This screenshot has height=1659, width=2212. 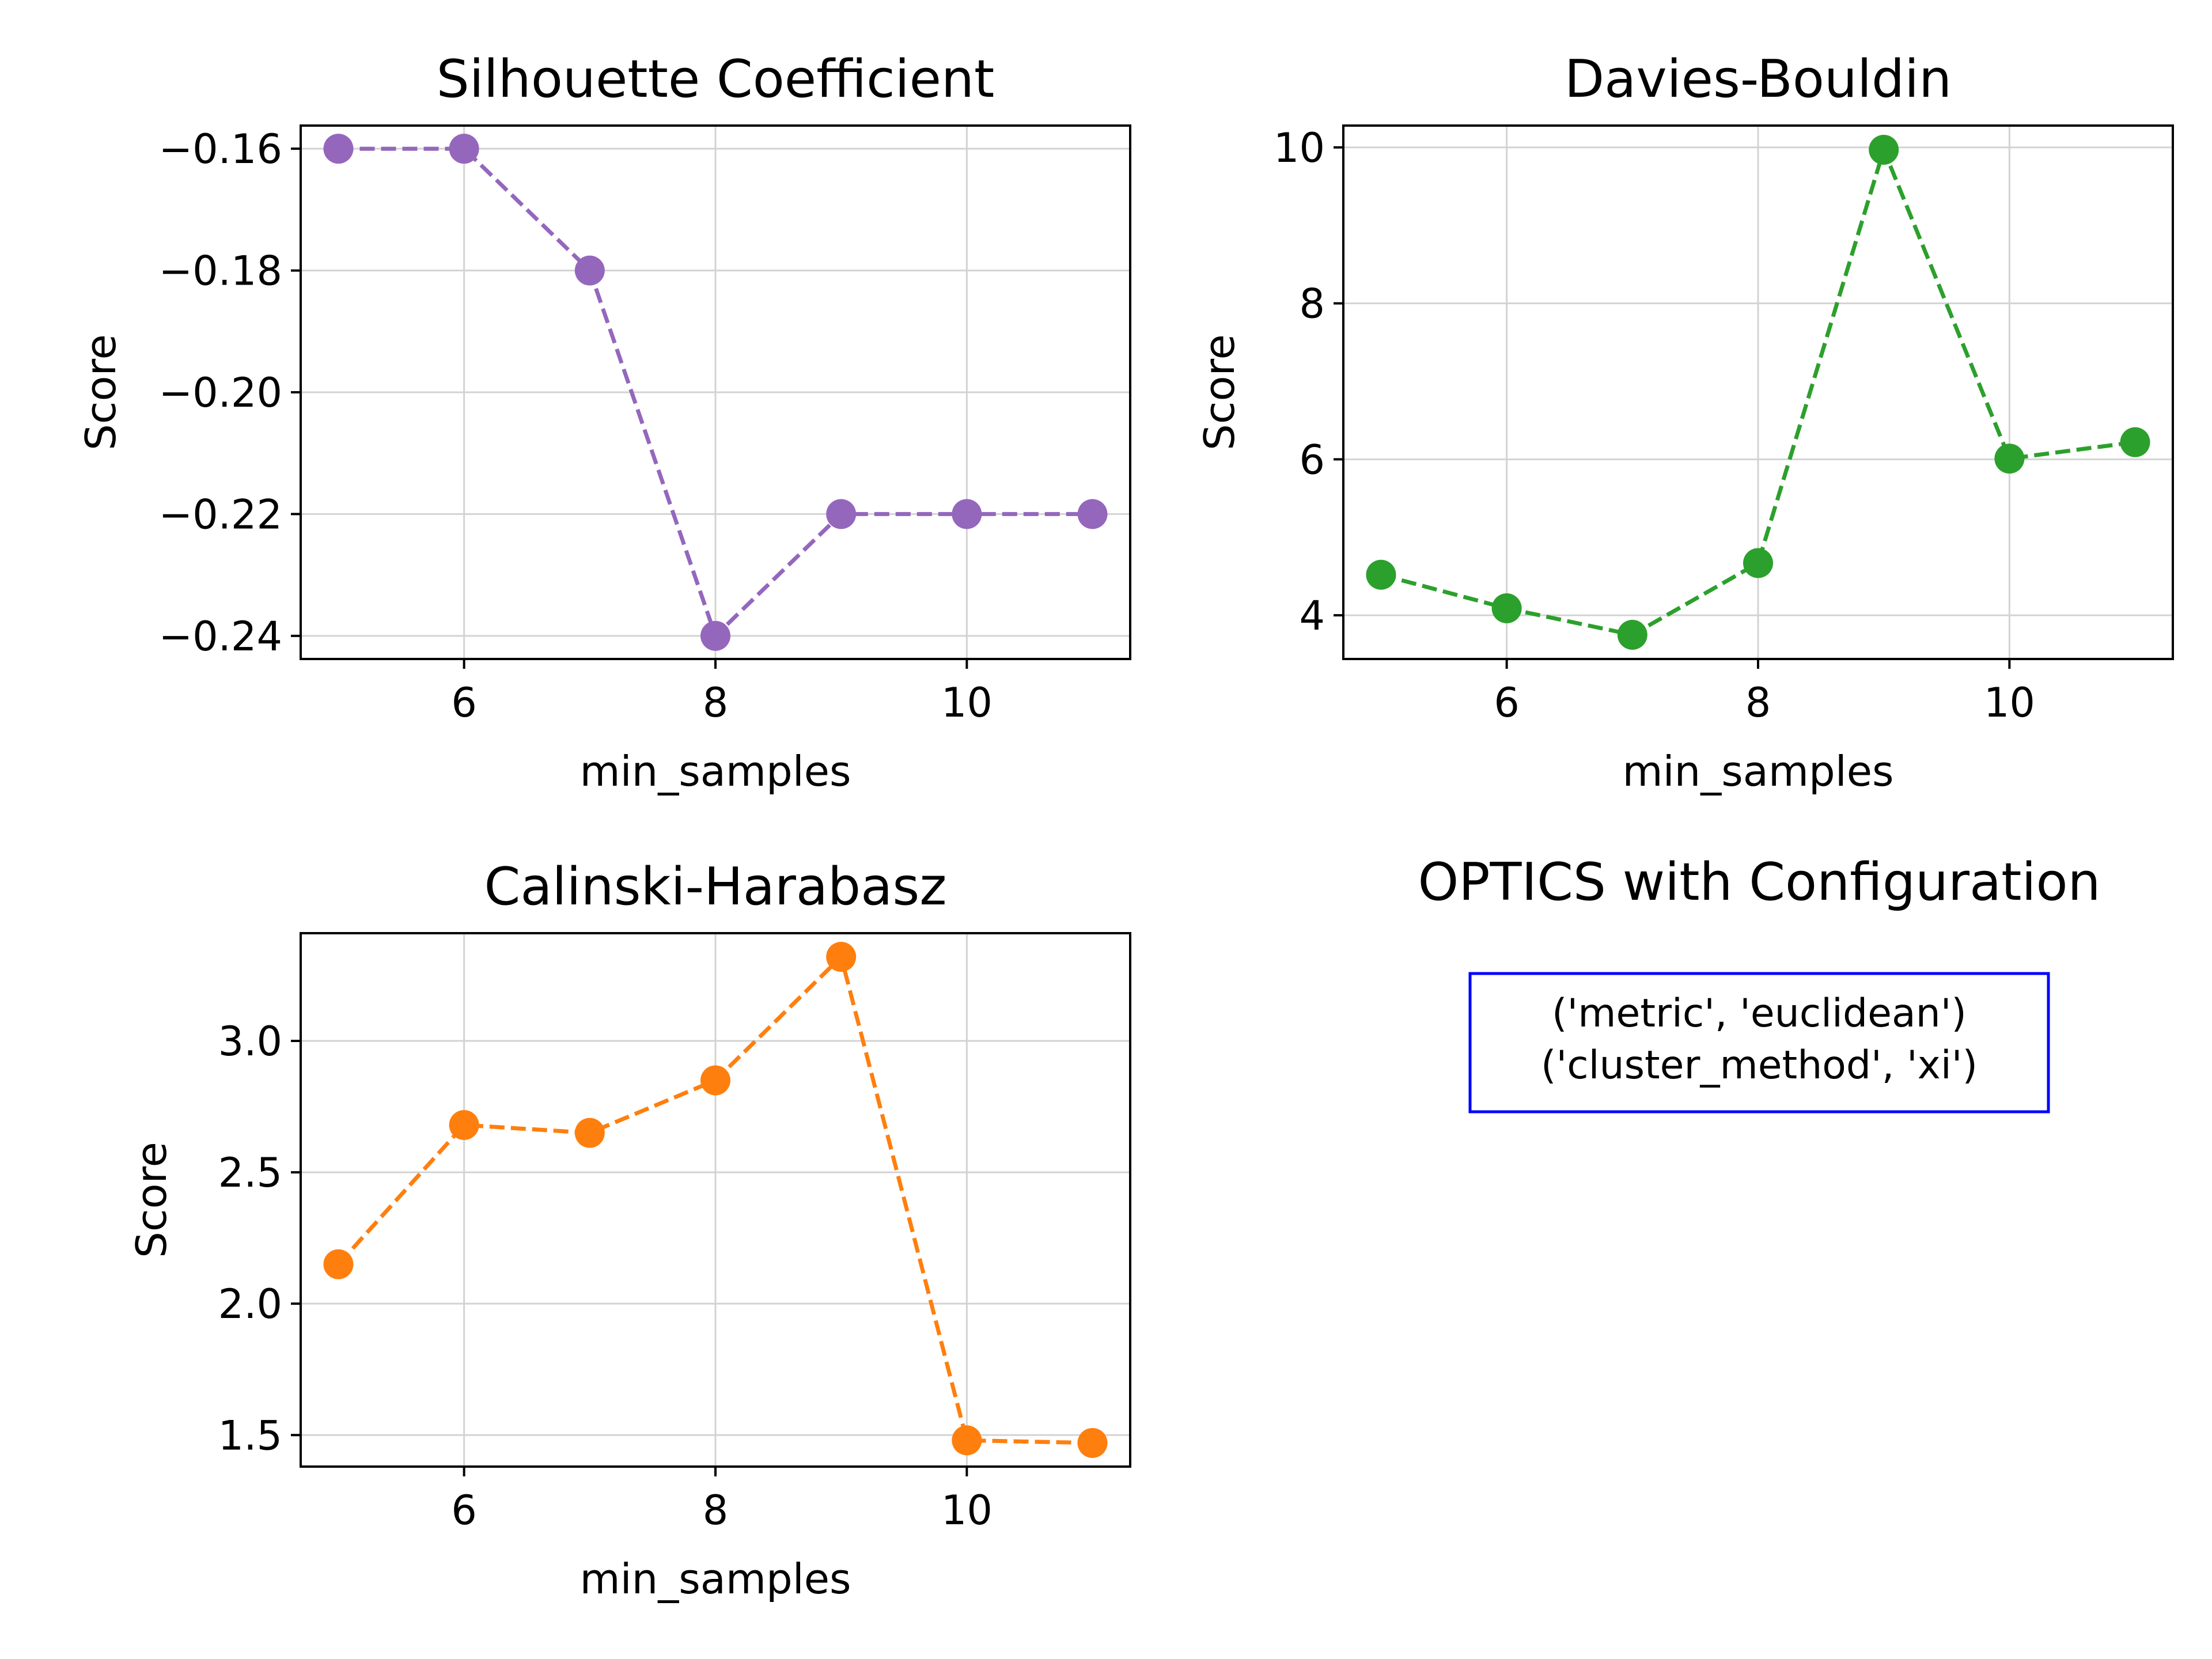 What do you see at coordinates (250, 1041) in the screenshot?
I see `y-tick-label: 3.0` at bounding box center [250, 1041].